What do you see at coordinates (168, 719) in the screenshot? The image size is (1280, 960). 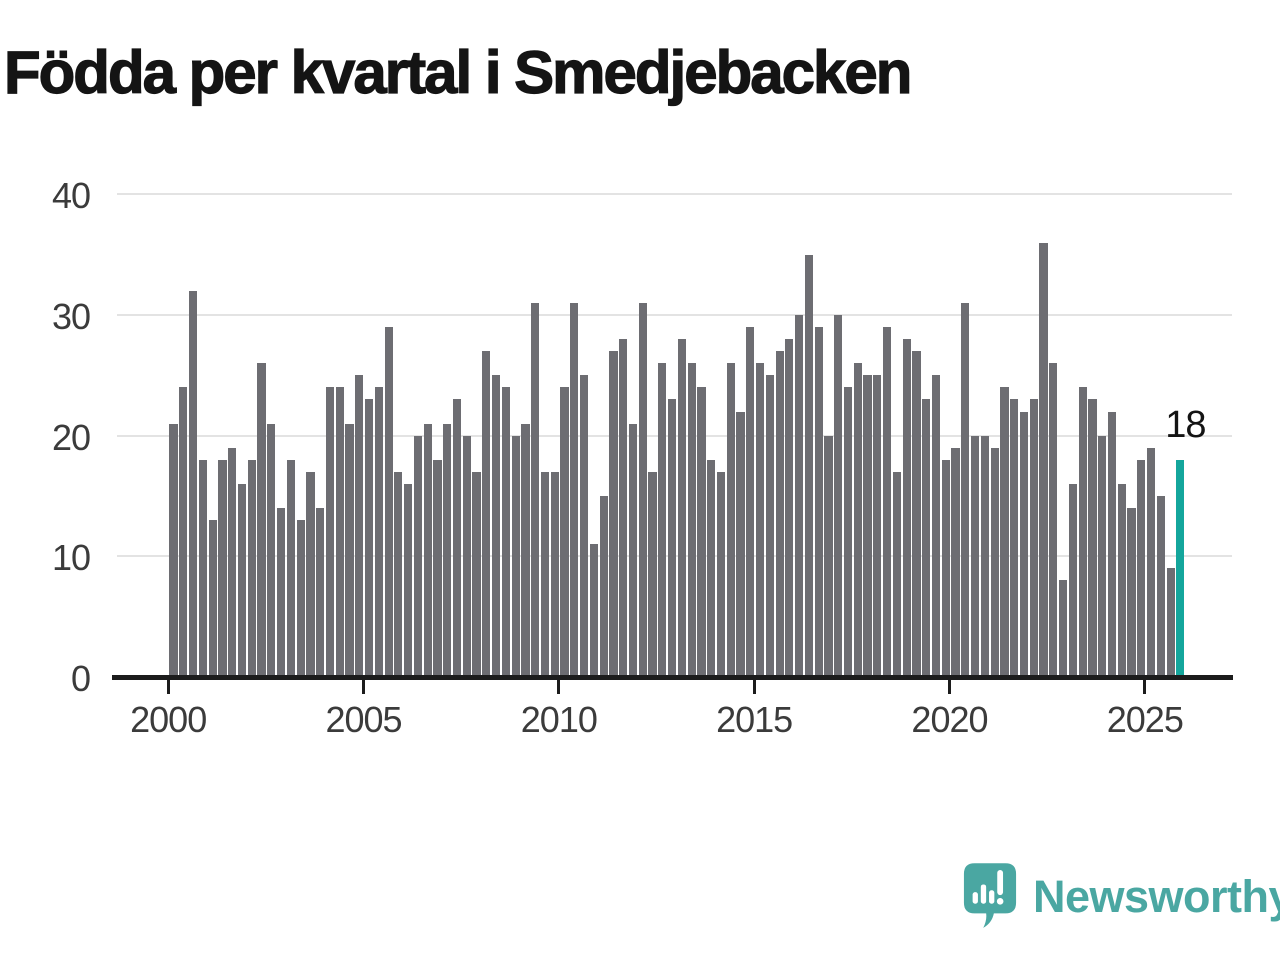 I see `x-tick-label: 2000` at bounding box center [168, 719].